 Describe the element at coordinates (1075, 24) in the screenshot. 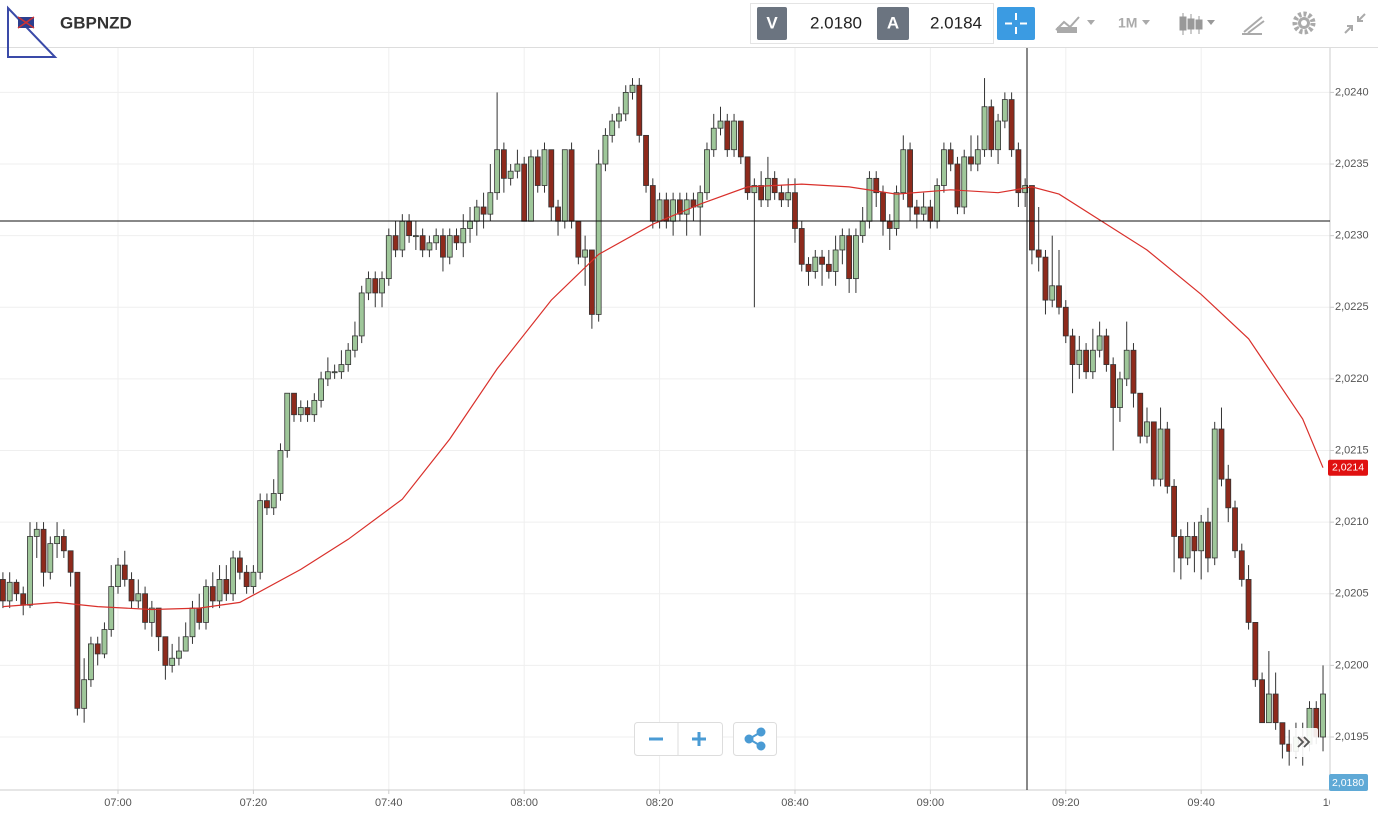

I see `indicators-button` at that location.